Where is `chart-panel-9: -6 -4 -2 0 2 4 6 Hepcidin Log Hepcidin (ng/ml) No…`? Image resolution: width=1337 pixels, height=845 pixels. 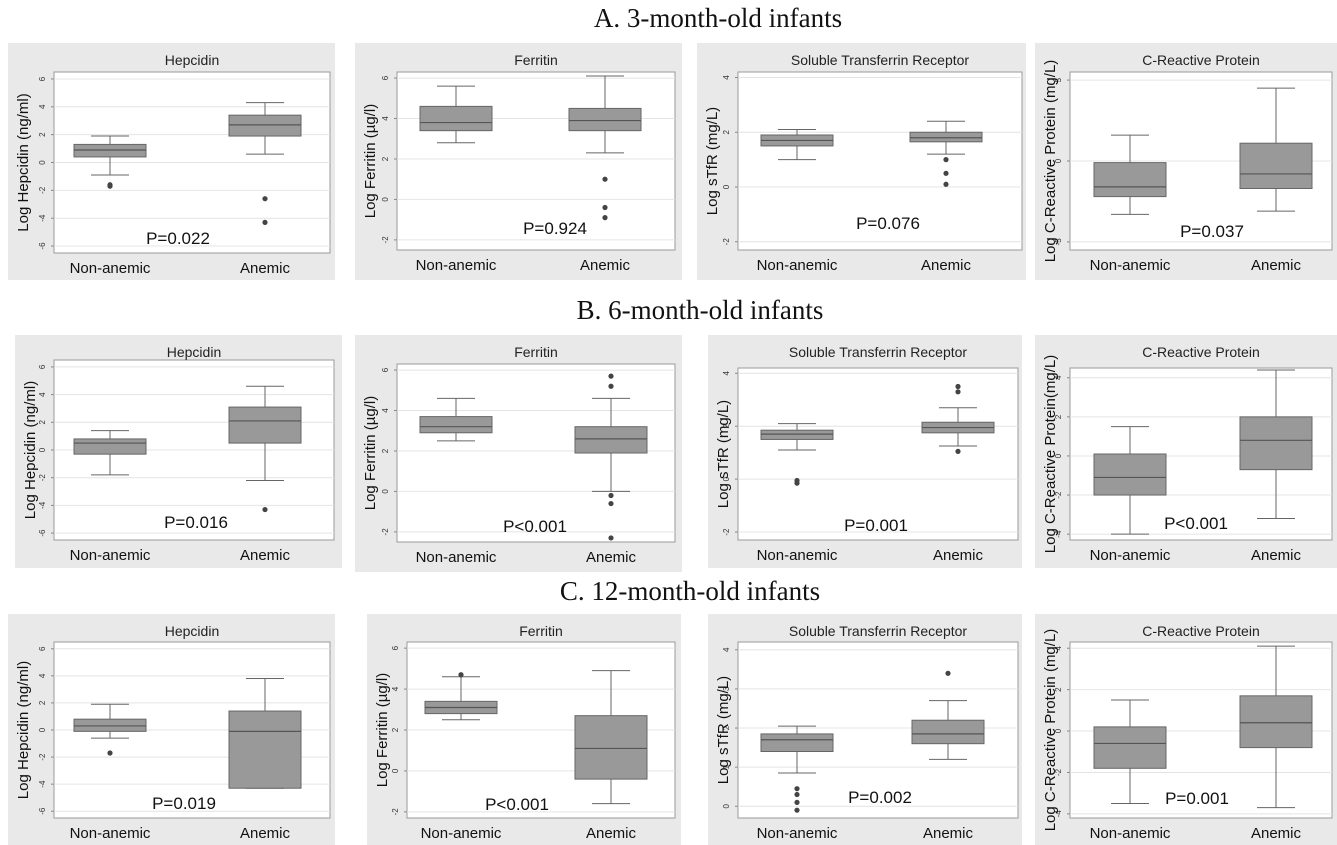 chart-panel-9: -6 -4 -2 0 2 4 6 Hepcidin Log Hepcidin (ng/ml) No… is located at coordinates (171, 729).